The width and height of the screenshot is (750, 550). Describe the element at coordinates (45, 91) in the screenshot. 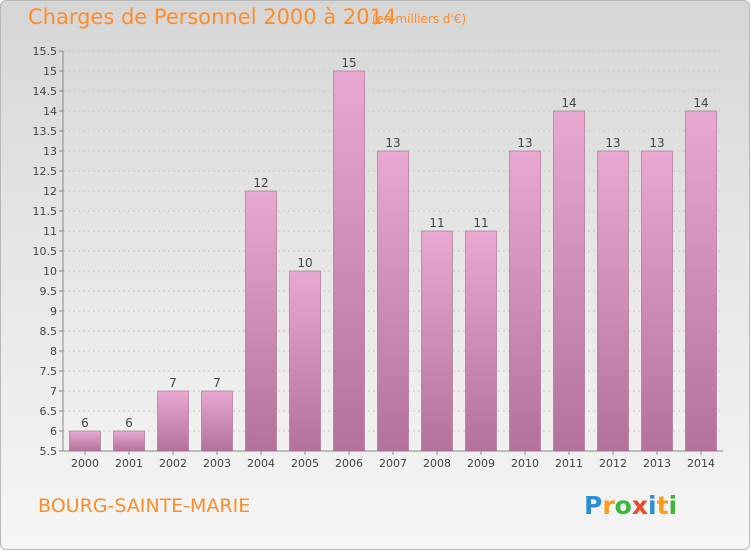

I see `y-tick-label: 14.5` at that location.